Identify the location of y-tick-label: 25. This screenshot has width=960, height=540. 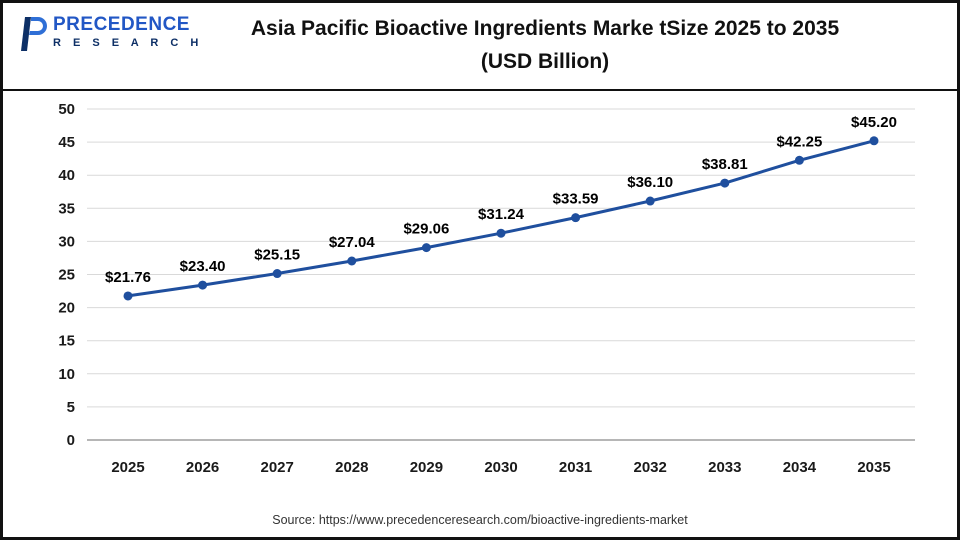
(66, 275).